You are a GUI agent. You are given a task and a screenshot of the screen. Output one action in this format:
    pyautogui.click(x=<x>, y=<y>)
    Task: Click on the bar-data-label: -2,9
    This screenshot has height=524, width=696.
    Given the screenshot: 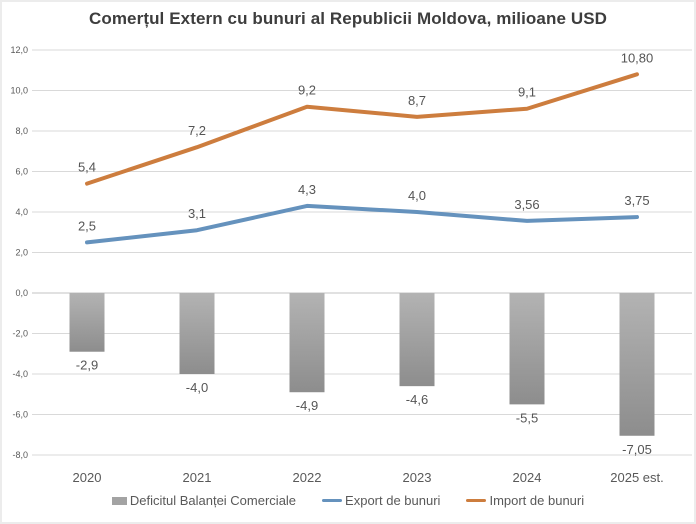 What is the action you would take?
    pyautogui.click(x=87, y=365)
    